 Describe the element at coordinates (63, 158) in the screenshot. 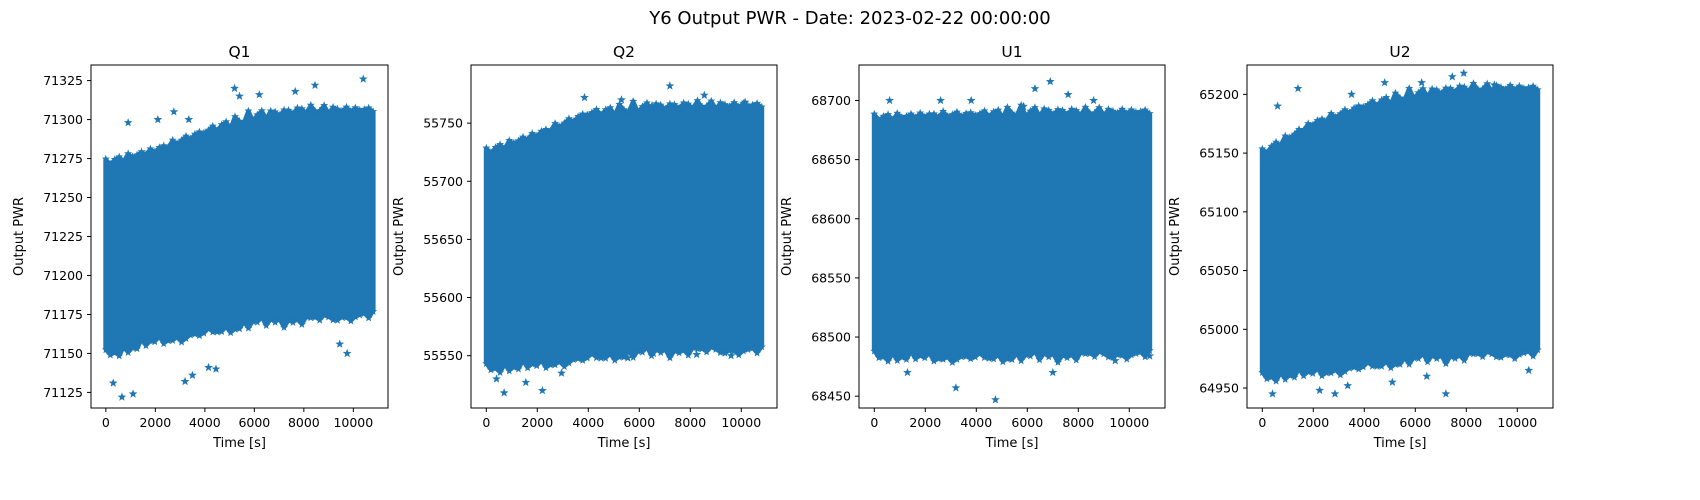

I see `y-tick-label: 71275` at that location.